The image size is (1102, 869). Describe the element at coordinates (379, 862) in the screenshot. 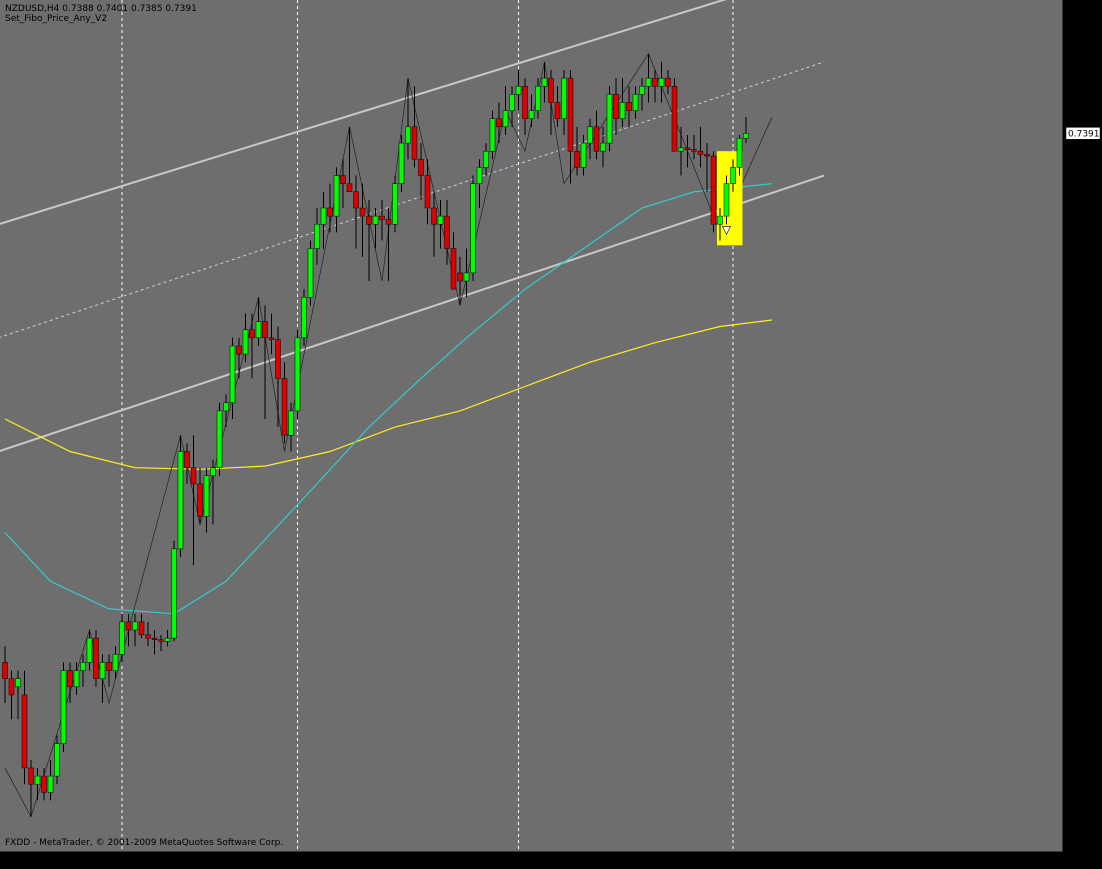

I see `x-tick-label: 5 Jan 08:00` at that location.